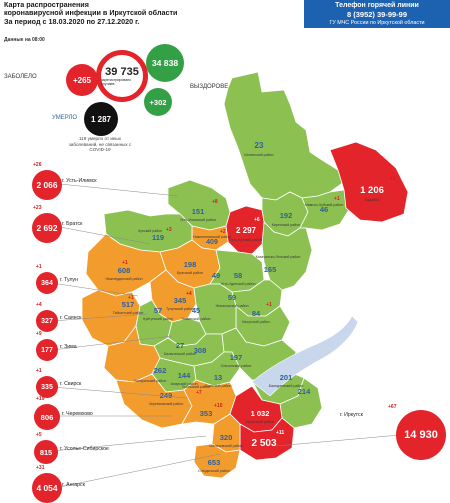 The width and height of the screenshot is (450, 503). What do you see at coordinates (47, 283) in the screenshot?
I see `circle-tulun: 364` at bounding box center [47, 283].